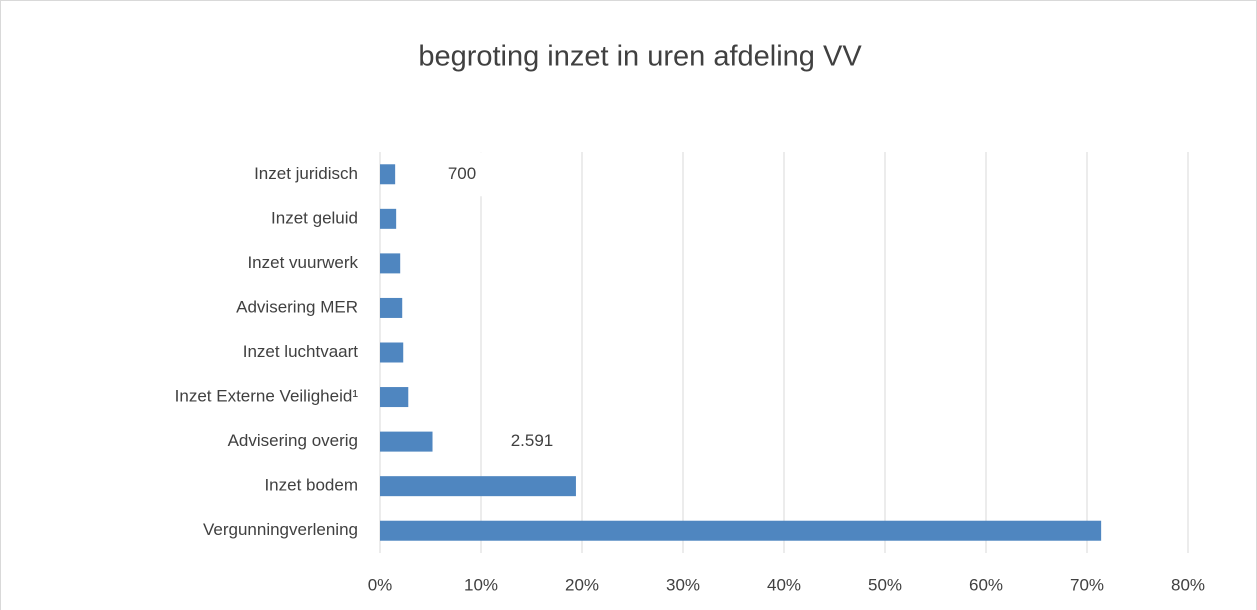 This screenshot has height=610, width=1257. I want to click on annotation: 700, so click(462, 173).